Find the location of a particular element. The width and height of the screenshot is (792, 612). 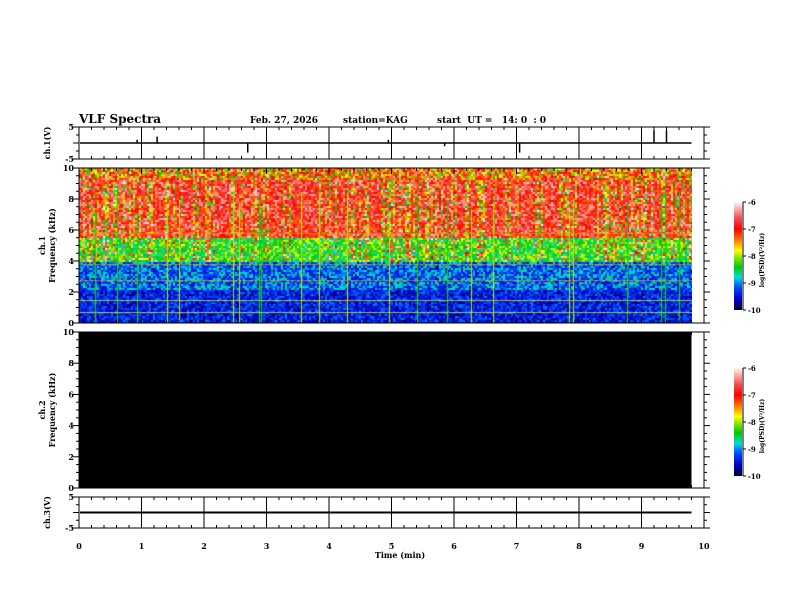

x-tick-label: 5 is located at coordinates (392, 546).